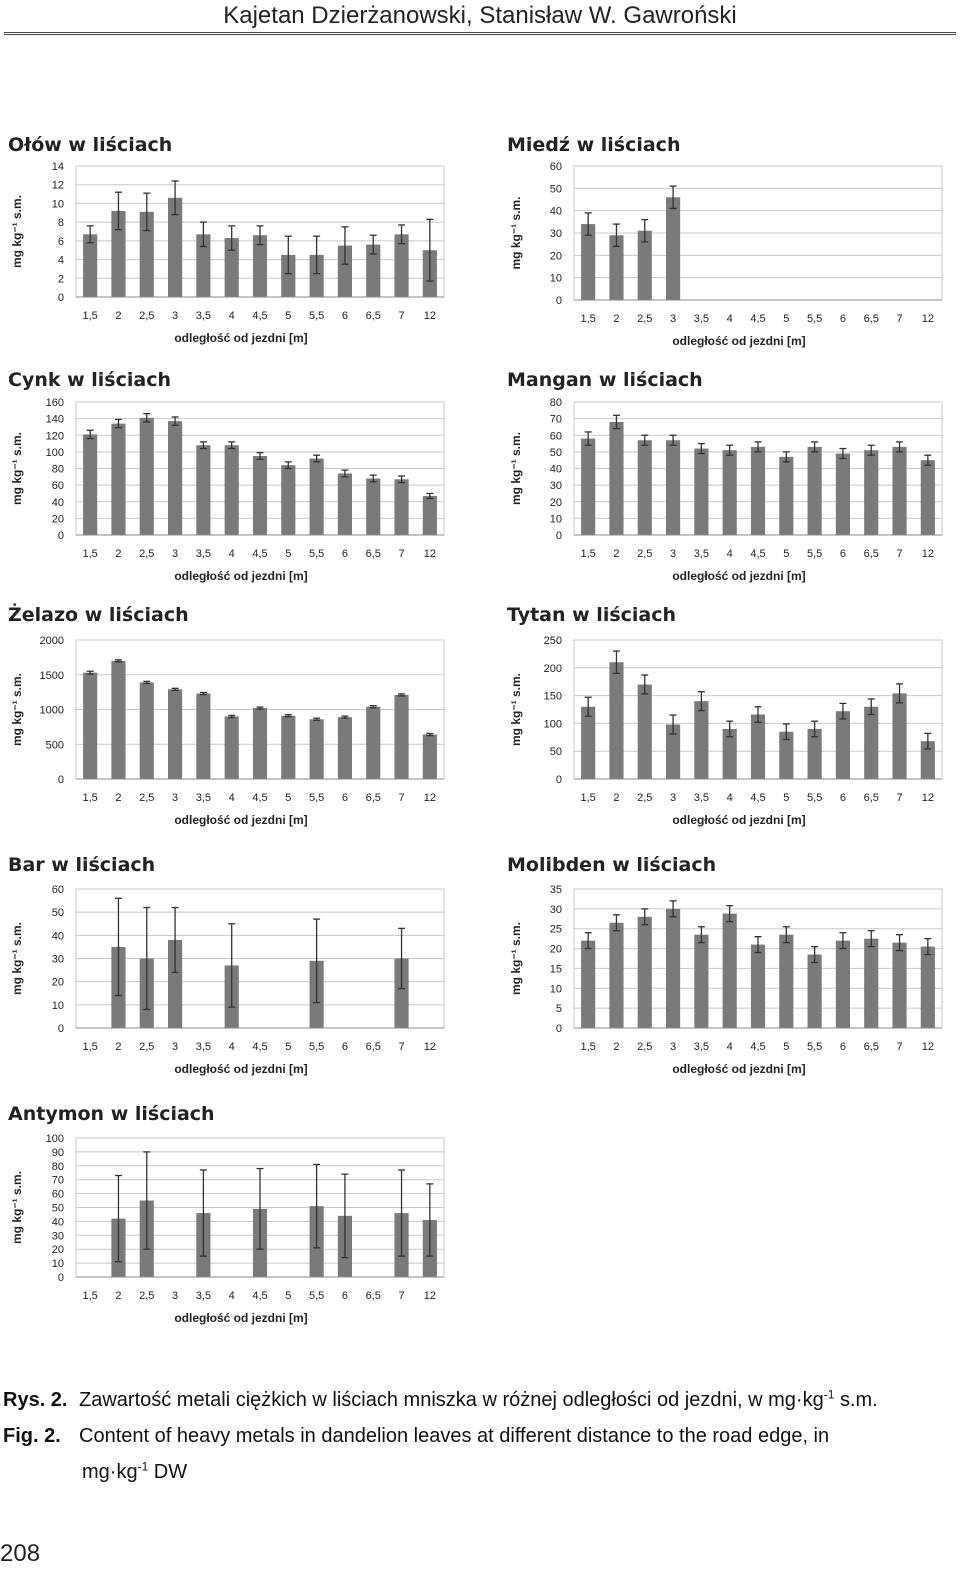  I want to click on y-tick-label: 20, so click(556, 503).